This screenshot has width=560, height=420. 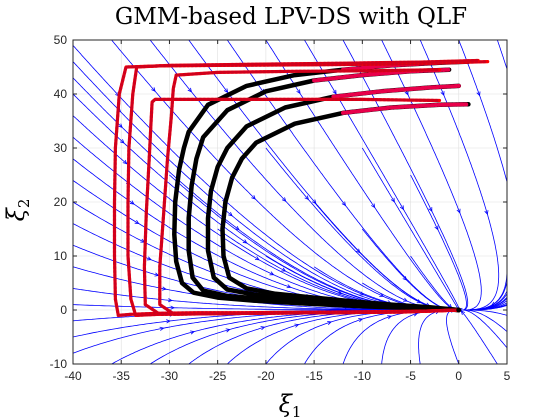 I want to click on y-axis-subscript: 2, so click(x=24, y=204).